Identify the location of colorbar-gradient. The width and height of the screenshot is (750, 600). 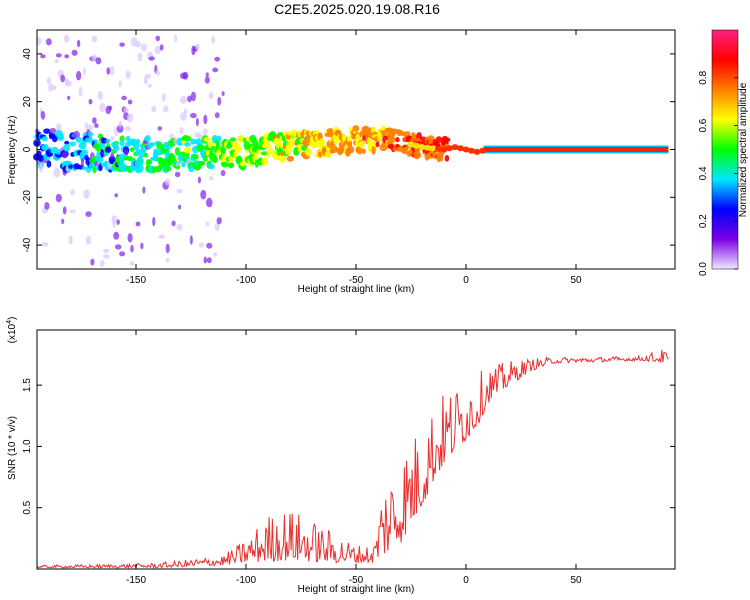
(725, 149).